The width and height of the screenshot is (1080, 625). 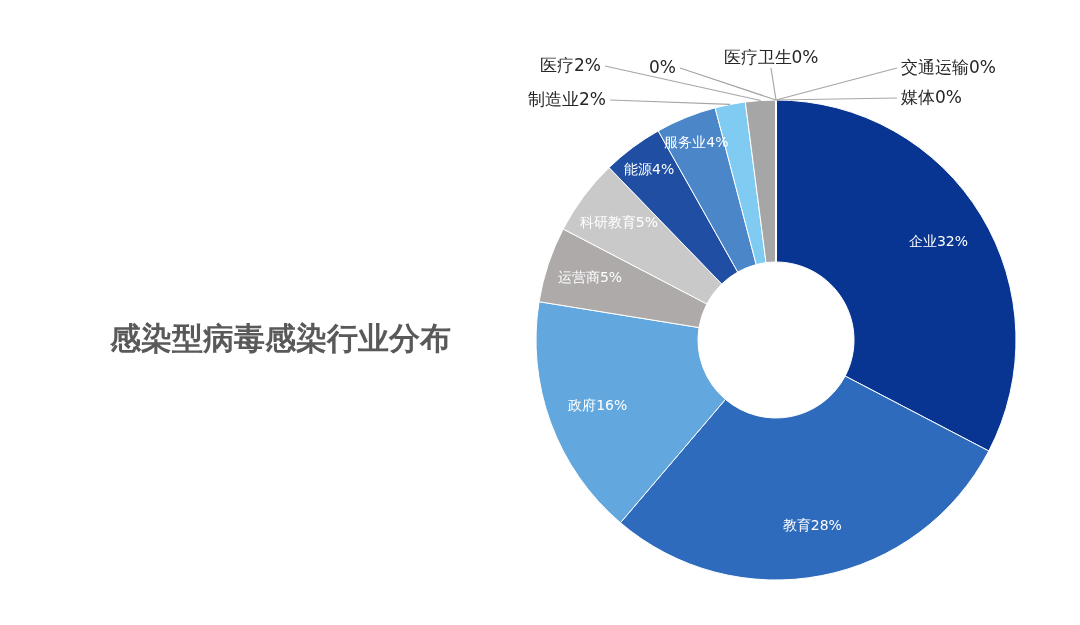 I want to click on category-label: 媒体0%, so click(x=931, y=97).